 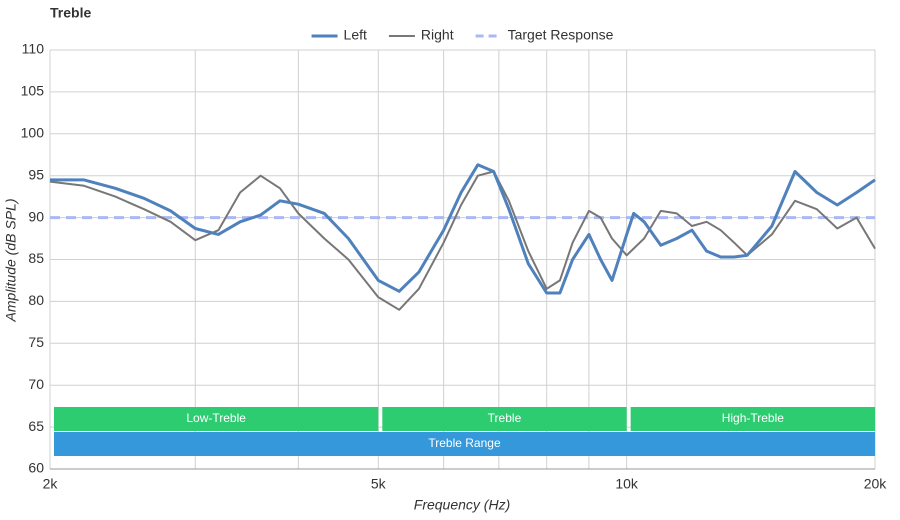 What do you see at coordinates (36, 426) in the screenshot?
I see `y-tick-label: 65` at bounding box center [36, 426].